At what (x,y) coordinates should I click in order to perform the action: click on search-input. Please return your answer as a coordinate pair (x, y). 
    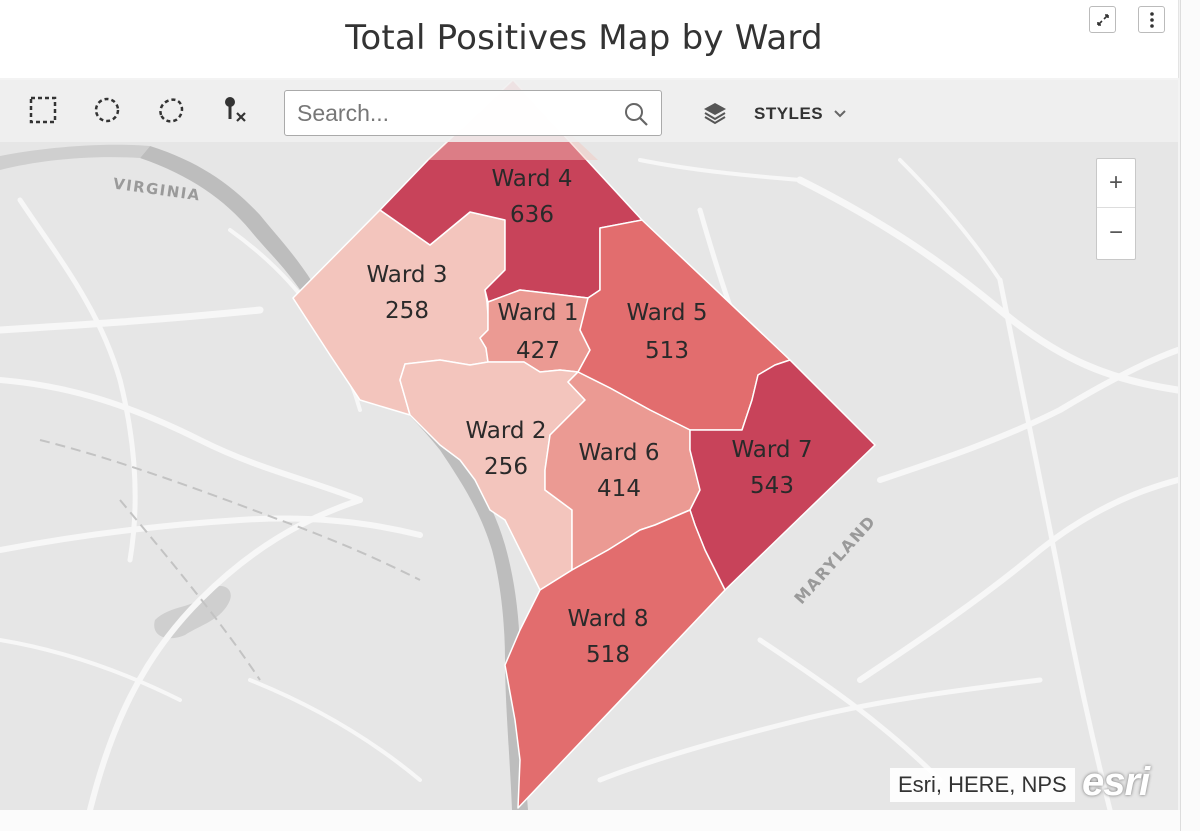
    Looking at the image, I should click on (457, 113).